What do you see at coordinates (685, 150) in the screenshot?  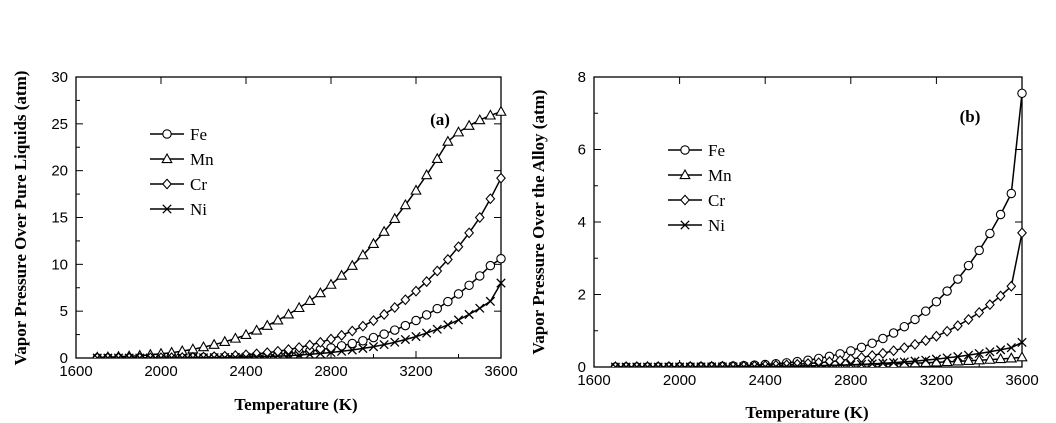 I see `legend-marker-fe-b` at bounding box center [685, 150].